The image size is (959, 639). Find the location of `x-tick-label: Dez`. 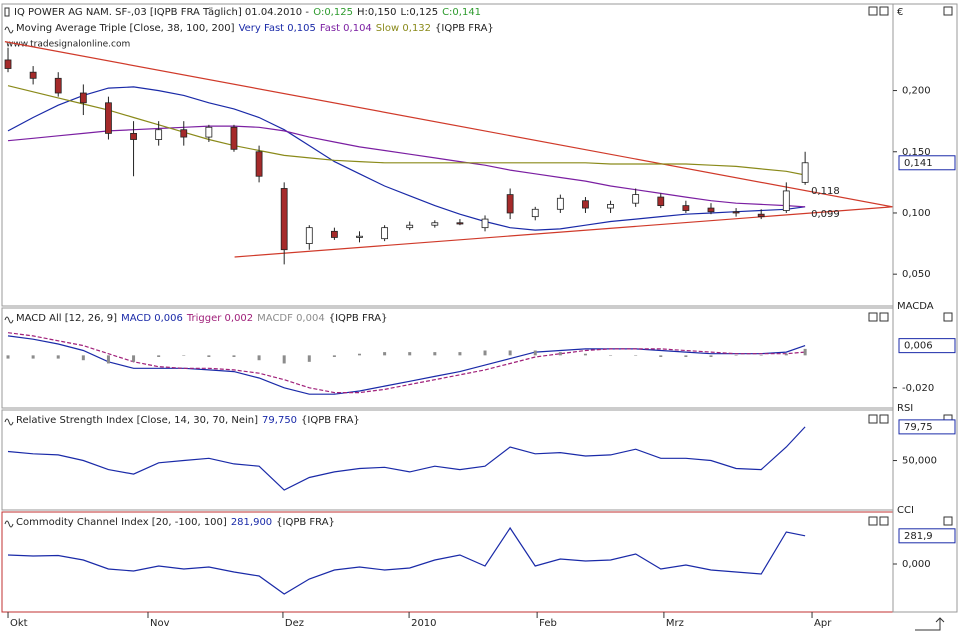

x-tick-label: Dez is located at coordinates (294, 623).